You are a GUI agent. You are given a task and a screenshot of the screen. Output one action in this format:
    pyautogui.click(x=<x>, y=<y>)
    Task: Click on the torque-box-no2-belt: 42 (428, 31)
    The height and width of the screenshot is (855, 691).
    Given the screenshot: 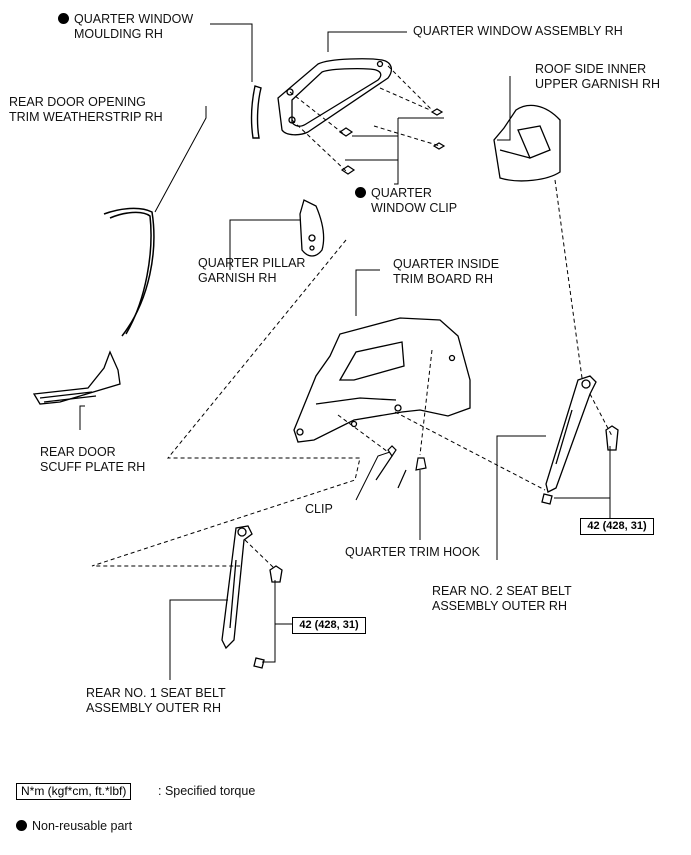 What is the action you would take?
    pyautogui.click(x=617, y=526)
    